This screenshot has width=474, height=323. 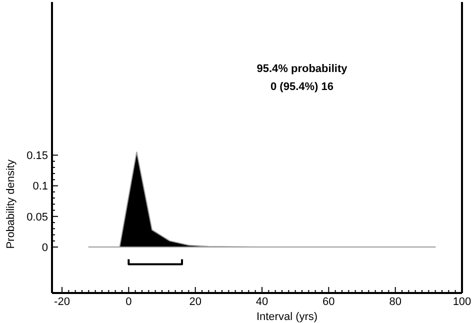 What do you see at coordinates (395, 302) in the screenshot?
I see `x-tick-label: 80` at bounding box center [395, 302].